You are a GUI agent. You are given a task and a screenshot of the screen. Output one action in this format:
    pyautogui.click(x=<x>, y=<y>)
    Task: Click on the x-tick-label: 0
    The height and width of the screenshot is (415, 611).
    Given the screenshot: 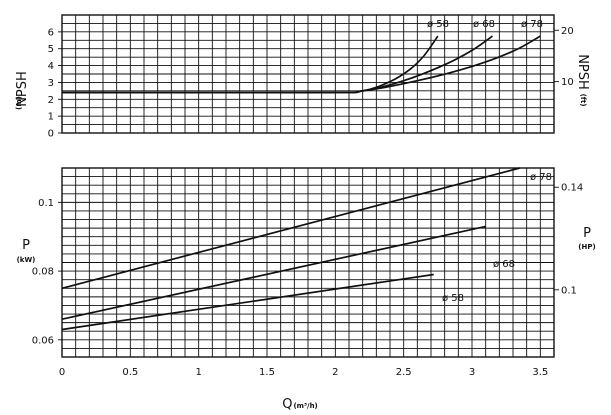 What is the action you would take?
    pyautogui.click(x=62, y=372)
    